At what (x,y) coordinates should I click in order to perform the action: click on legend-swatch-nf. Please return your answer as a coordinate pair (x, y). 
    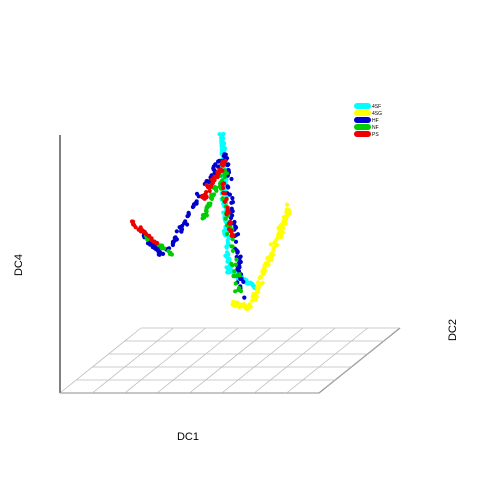
    Looking at the image, I should click on (362, 127).